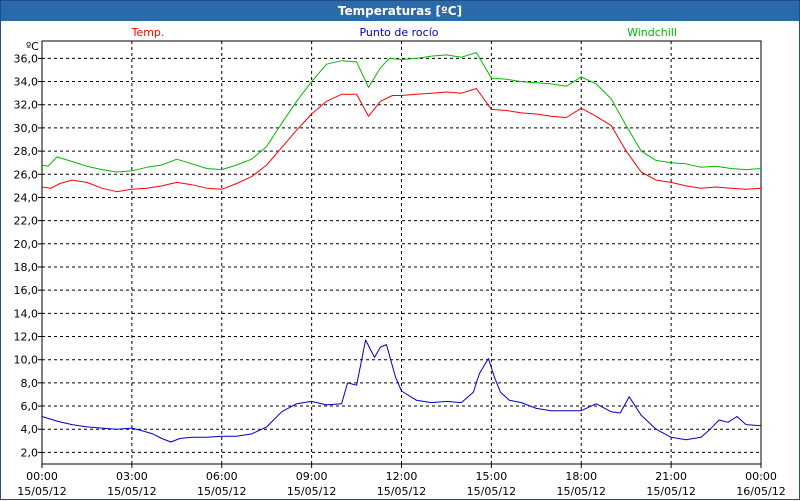  I want to click on y-axis-label: ºC, so click(32, 46).